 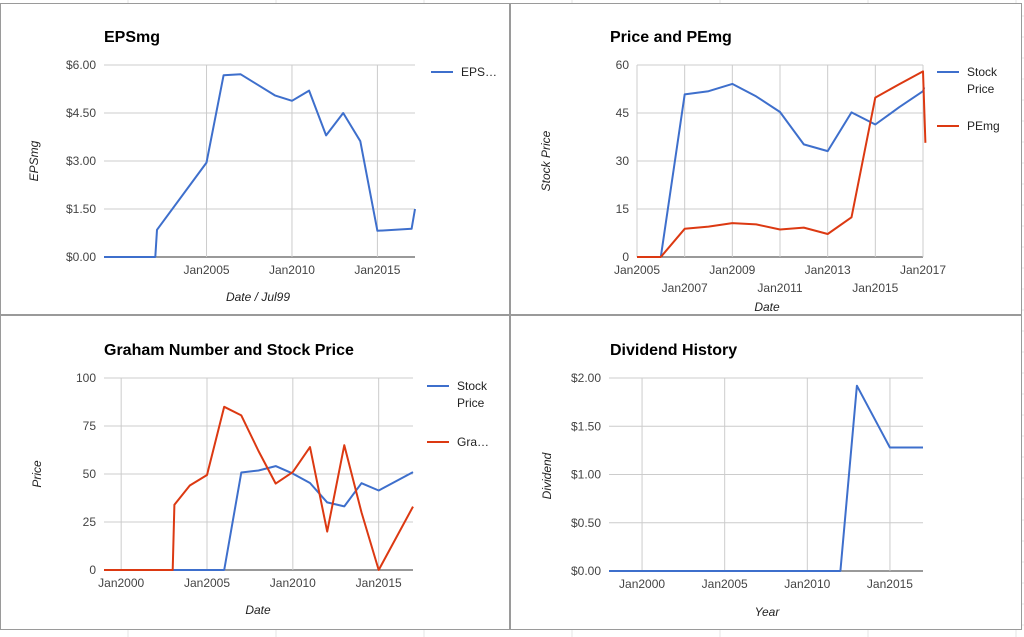 What do you see at coordinates (967, 80) in the screenshot?
I see `price-pemg-legend-item-1: Stock Price` at bounding box center [967, 80].